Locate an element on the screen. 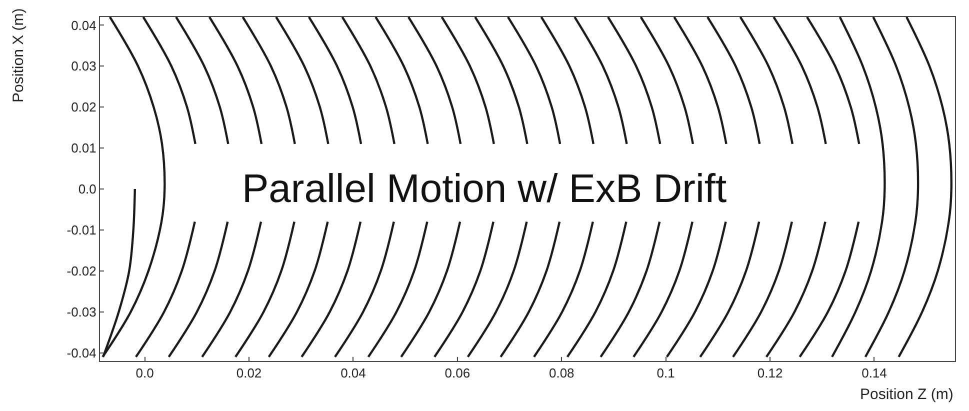 Image resolution: width=969 pixels, height=411 pixels. x-tick-label: 0.14 is located at coordinates (874, 373).